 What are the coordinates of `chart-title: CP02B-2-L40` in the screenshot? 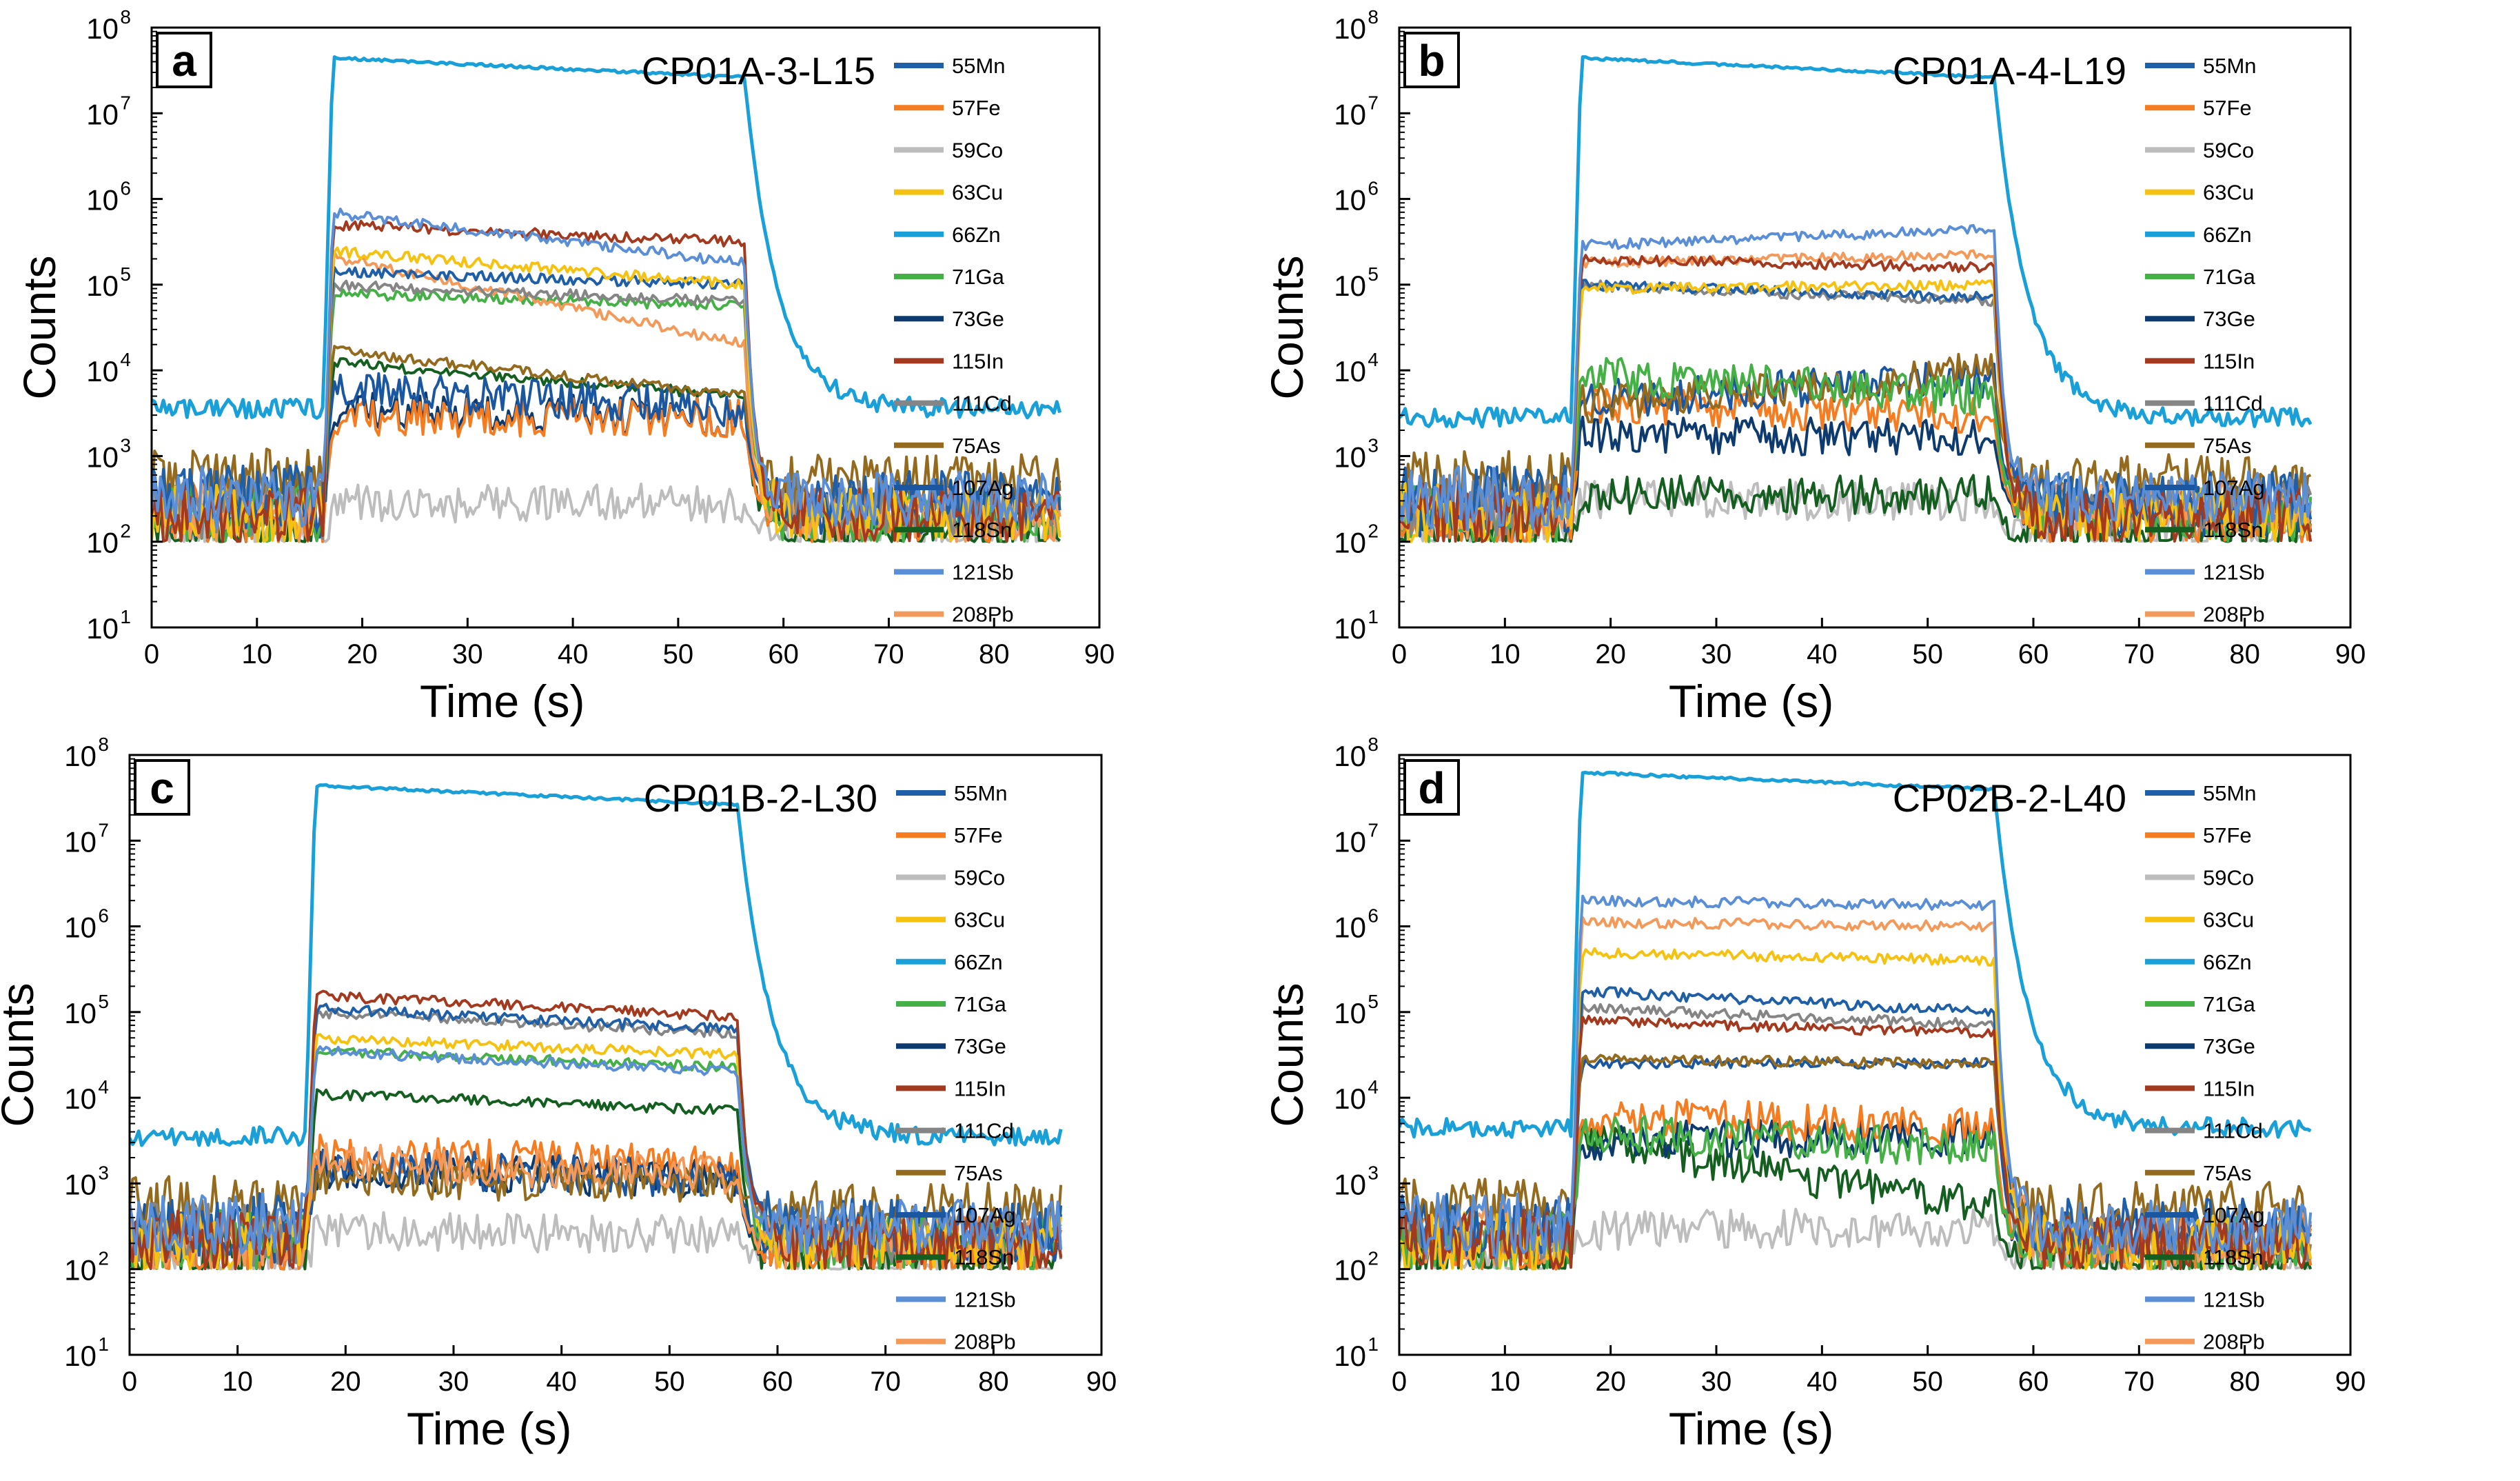 It's located at (2010, 798).